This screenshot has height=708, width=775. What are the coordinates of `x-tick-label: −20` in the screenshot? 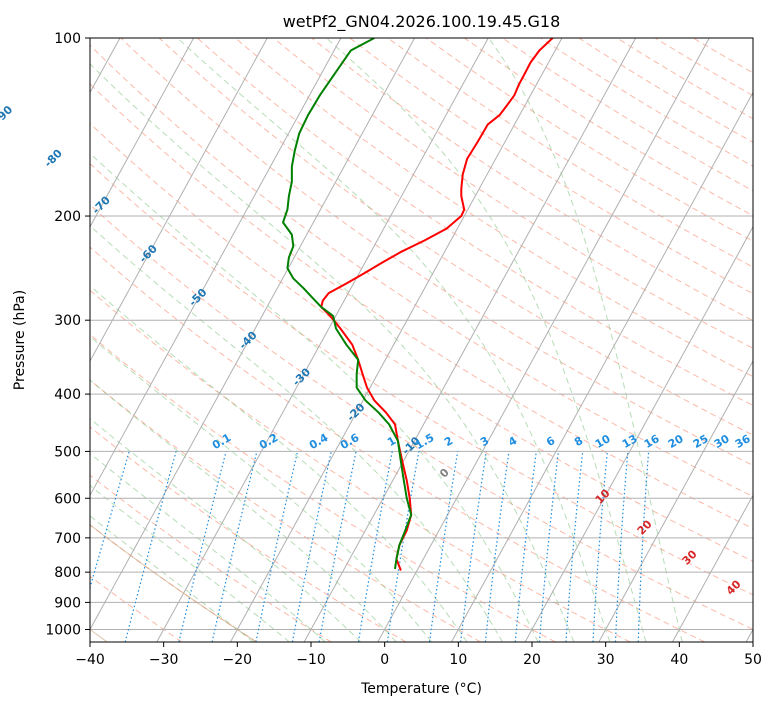 It's located at (238, 660).